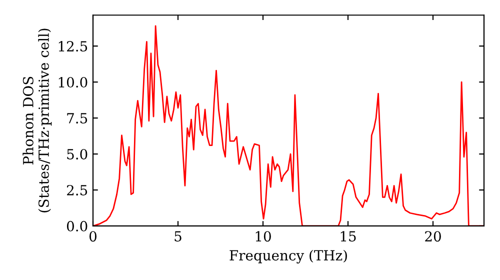  I want to click on y-tick-label: 5.0, so click(77, 154).